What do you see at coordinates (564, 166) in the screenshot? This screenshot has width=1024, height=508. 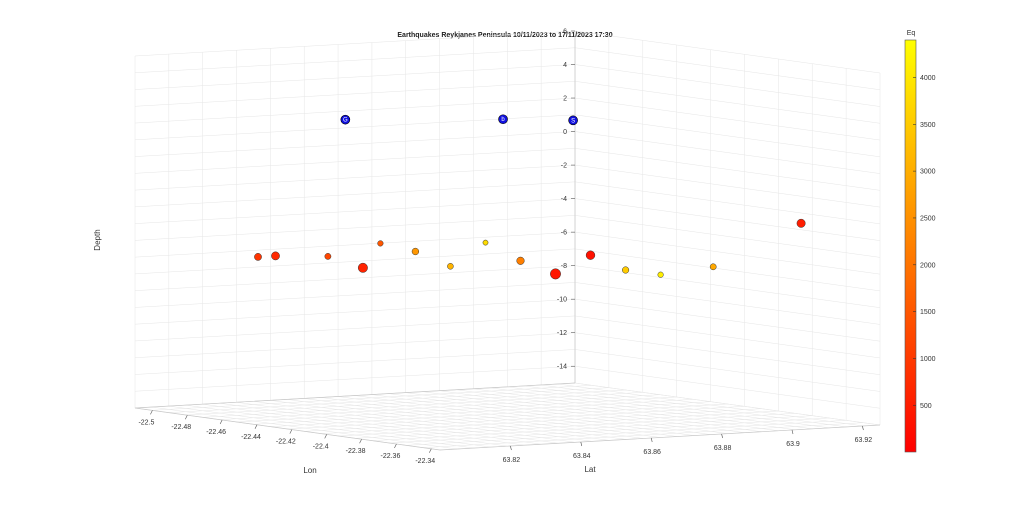 I see `z-tick-label: -2` at bounding box center [564, 166].